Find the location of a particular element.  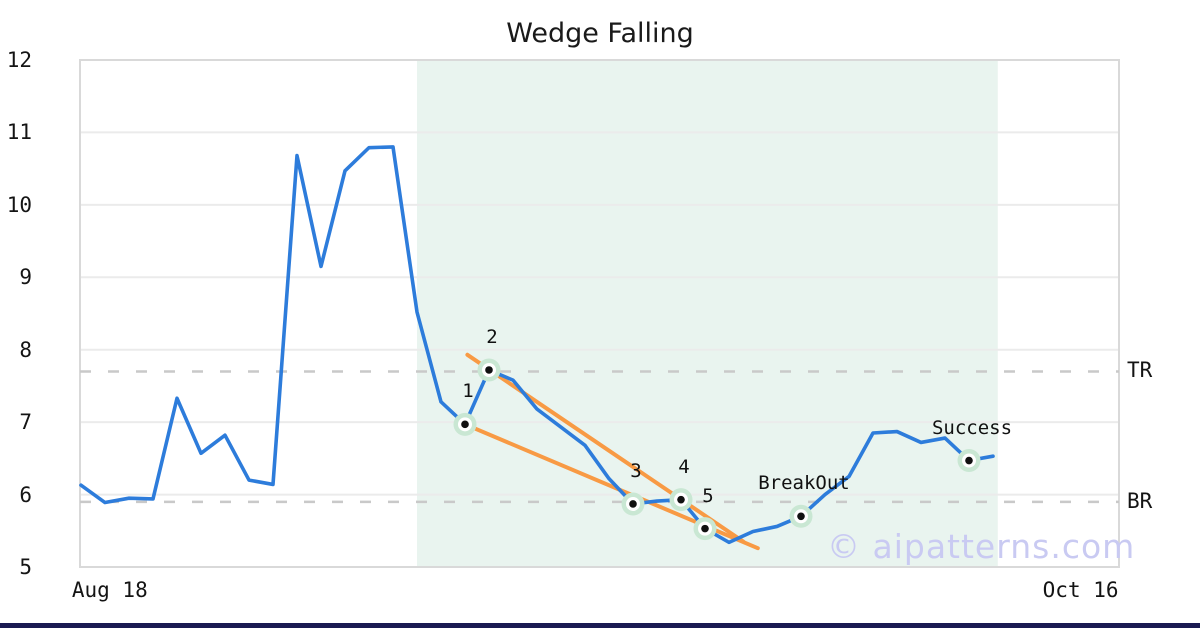

y-axis-tick-label: 11 is located at coordinates (19, 132).